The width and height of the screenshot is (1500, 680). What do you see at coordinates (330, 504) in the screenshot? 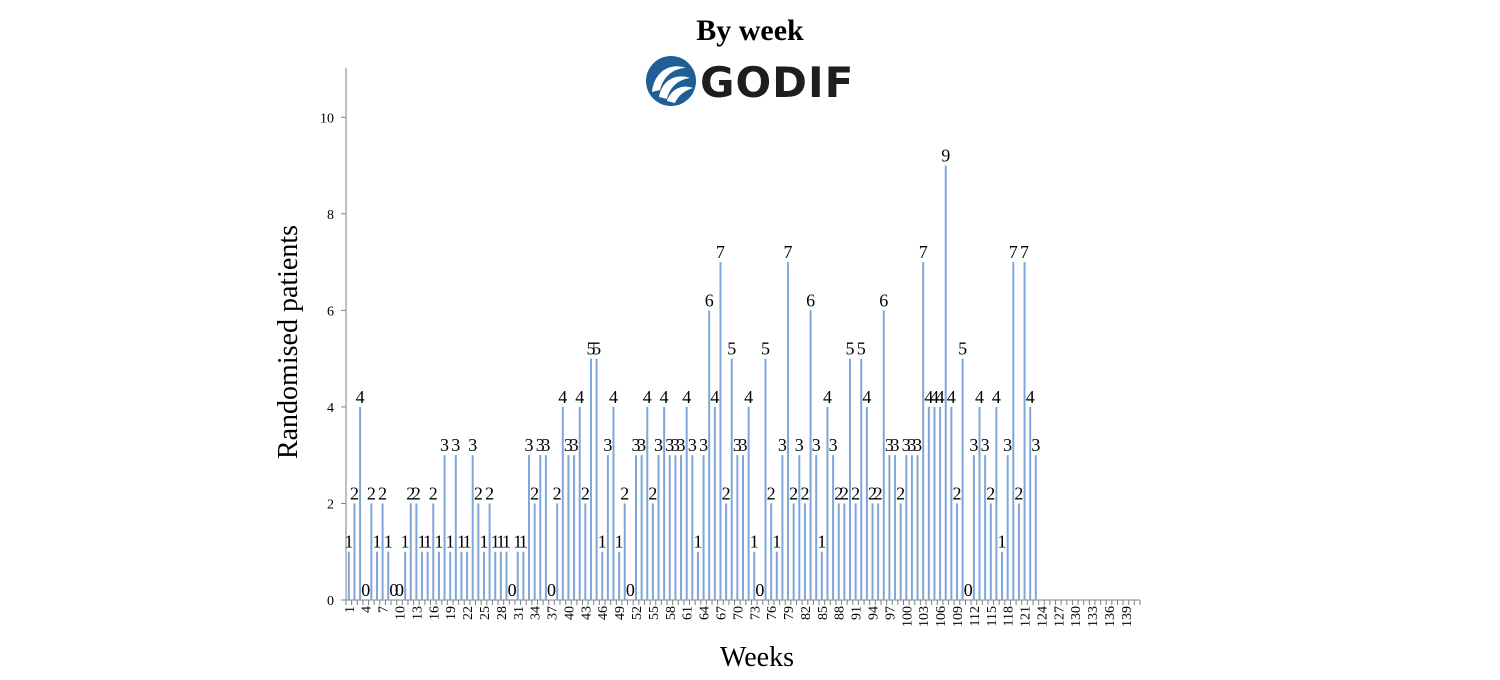
I see `y-tick-label: 2` at bounding box center [330, 504].